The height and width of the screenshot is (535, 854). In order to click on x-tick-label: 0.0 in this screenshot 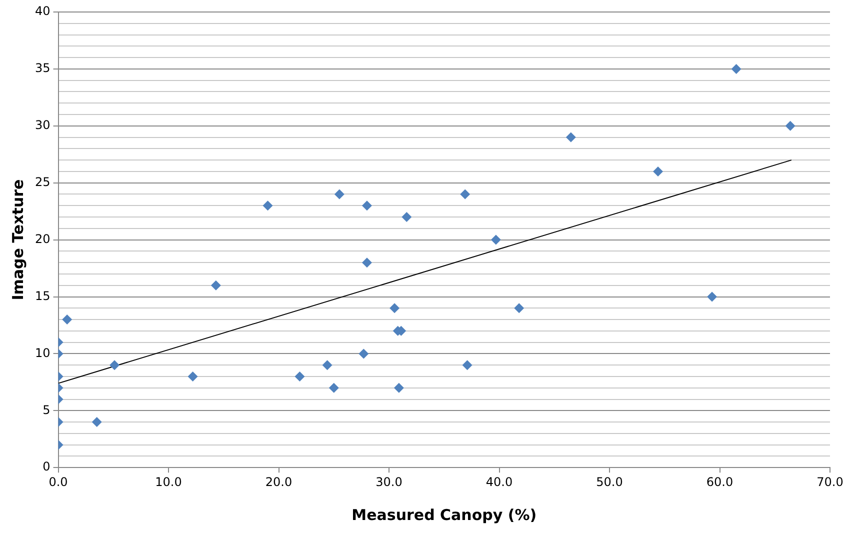, I will do `click(58, 481)`.